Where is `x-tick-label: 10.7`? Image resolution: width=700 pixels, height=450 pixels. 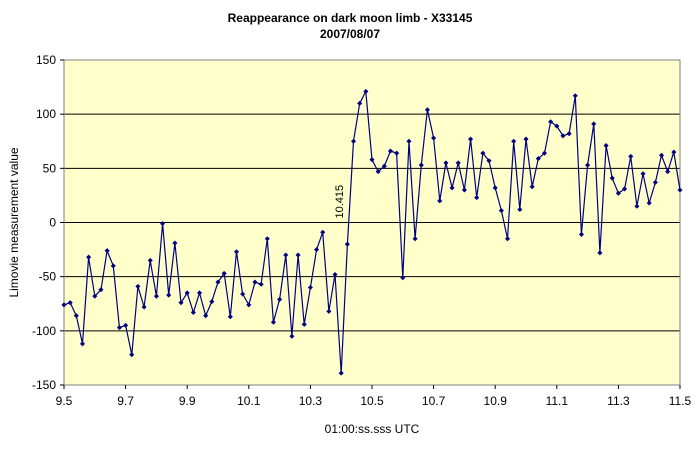 x-tick-label: 10.7 is located at coordinates (434, 401).